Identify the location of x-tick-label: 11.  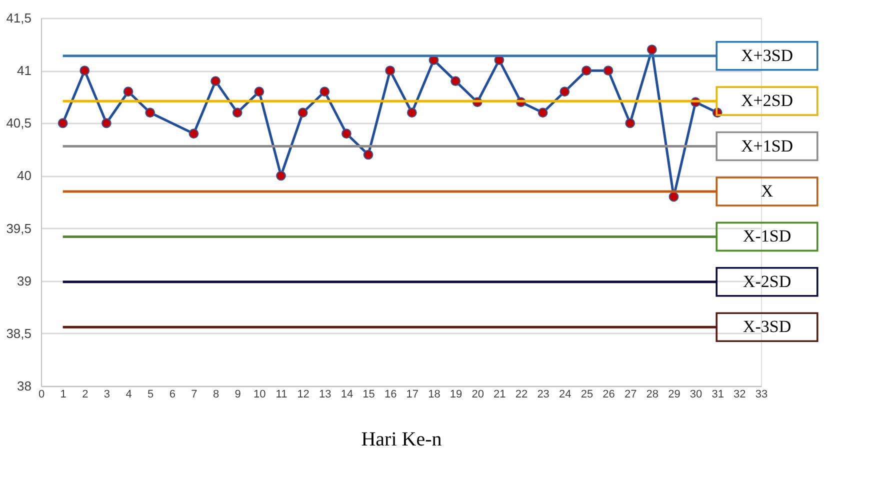
(282, 394).